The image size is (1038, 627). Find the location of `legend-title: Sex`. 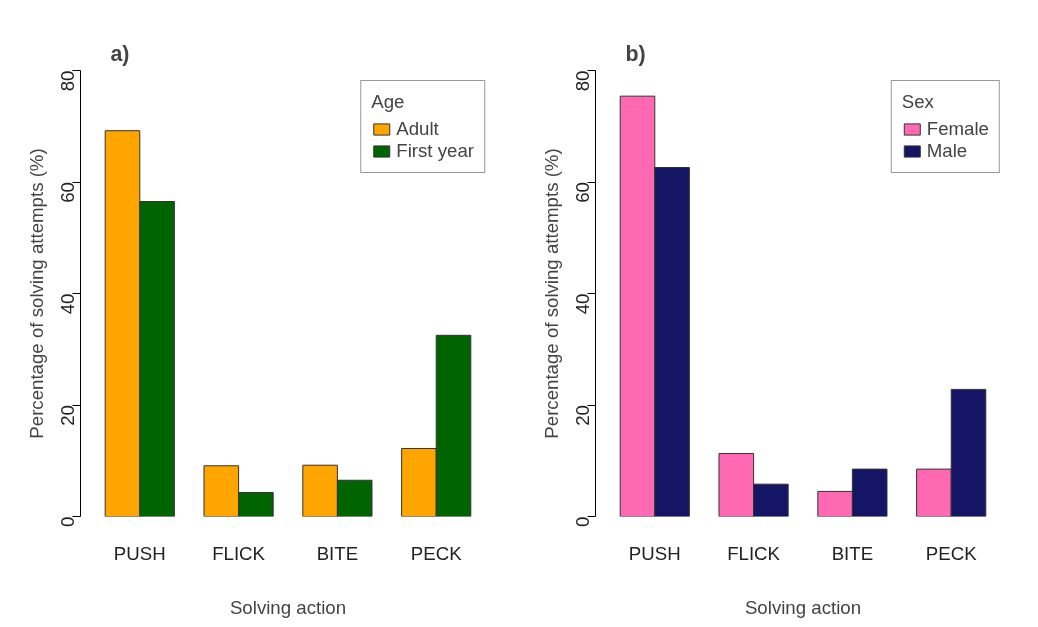

legend-title: Sex is located at coordinates (918, 102).